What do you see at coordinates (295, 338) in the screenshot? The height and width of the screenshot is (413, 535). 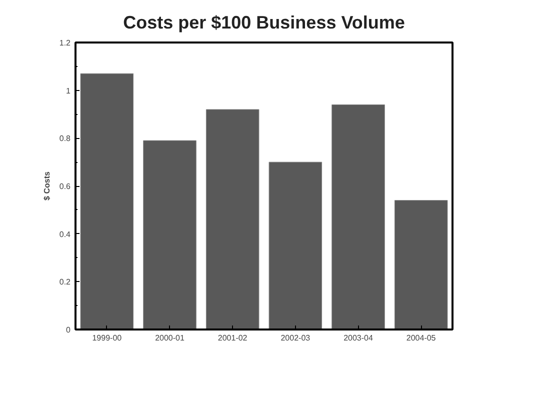 I see `x-tick-label: 2002-03` at bounding box center [295, 338].